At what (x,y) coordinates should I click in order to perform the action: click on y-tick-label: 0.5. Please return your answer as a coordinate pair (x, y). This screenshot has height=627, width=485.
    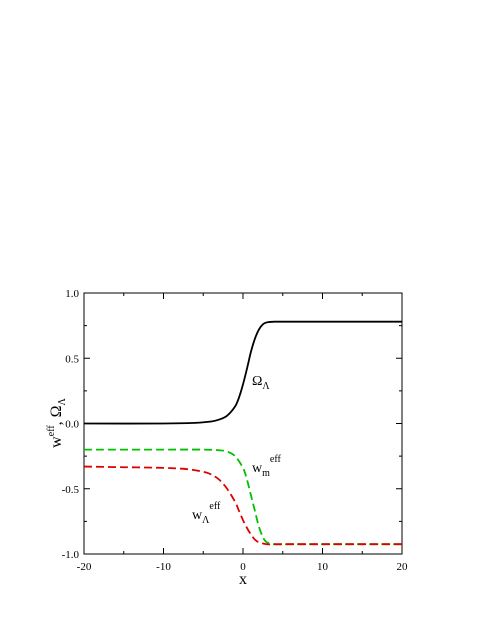
    Looking at the image, I should click on (72, 359).